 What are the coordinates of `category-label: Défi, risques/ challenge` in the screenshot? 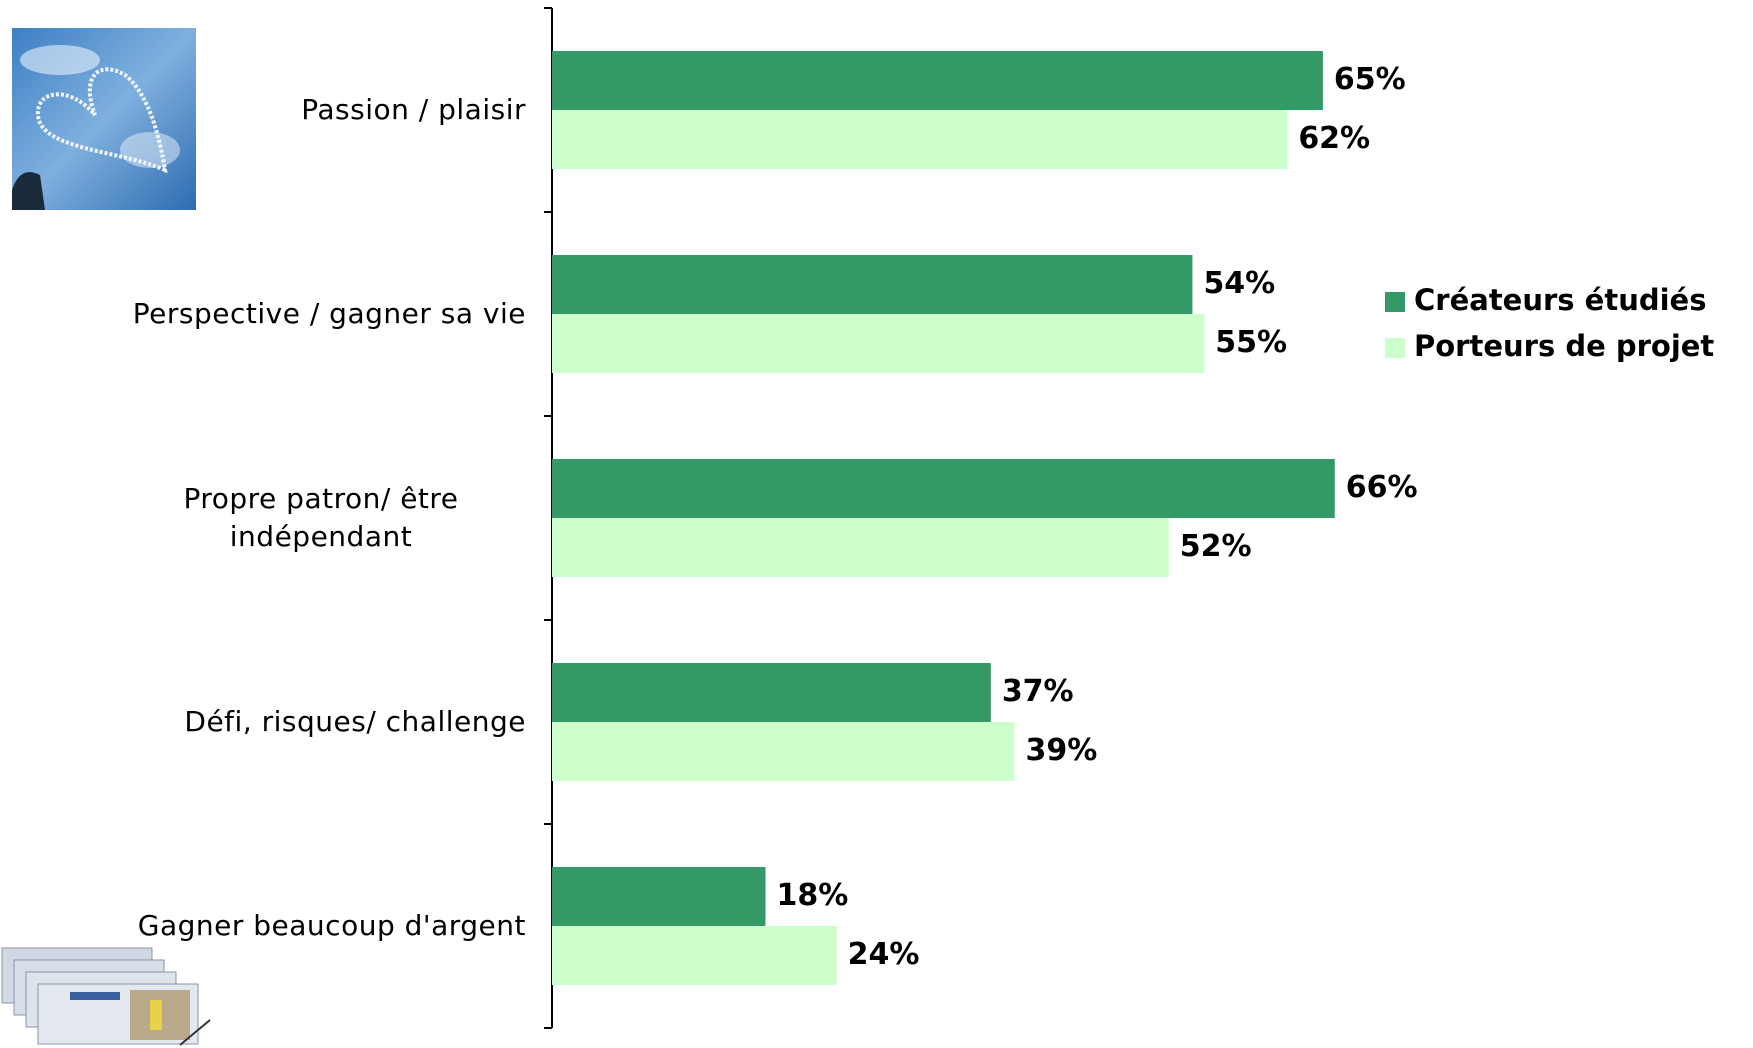 It's located at (355, 721).